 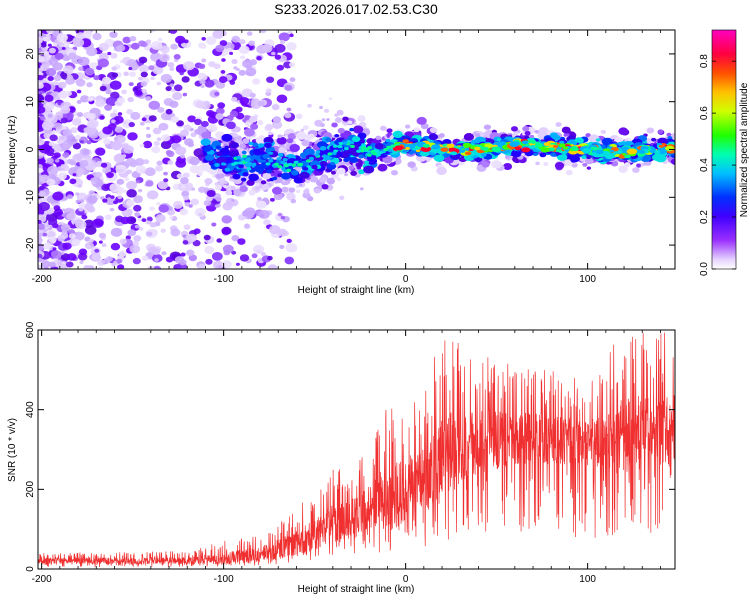 What do you see at coordinates (30, 409) in the screenshot?
I see `y-tick-label: 400` at bounding box center [30, 409].